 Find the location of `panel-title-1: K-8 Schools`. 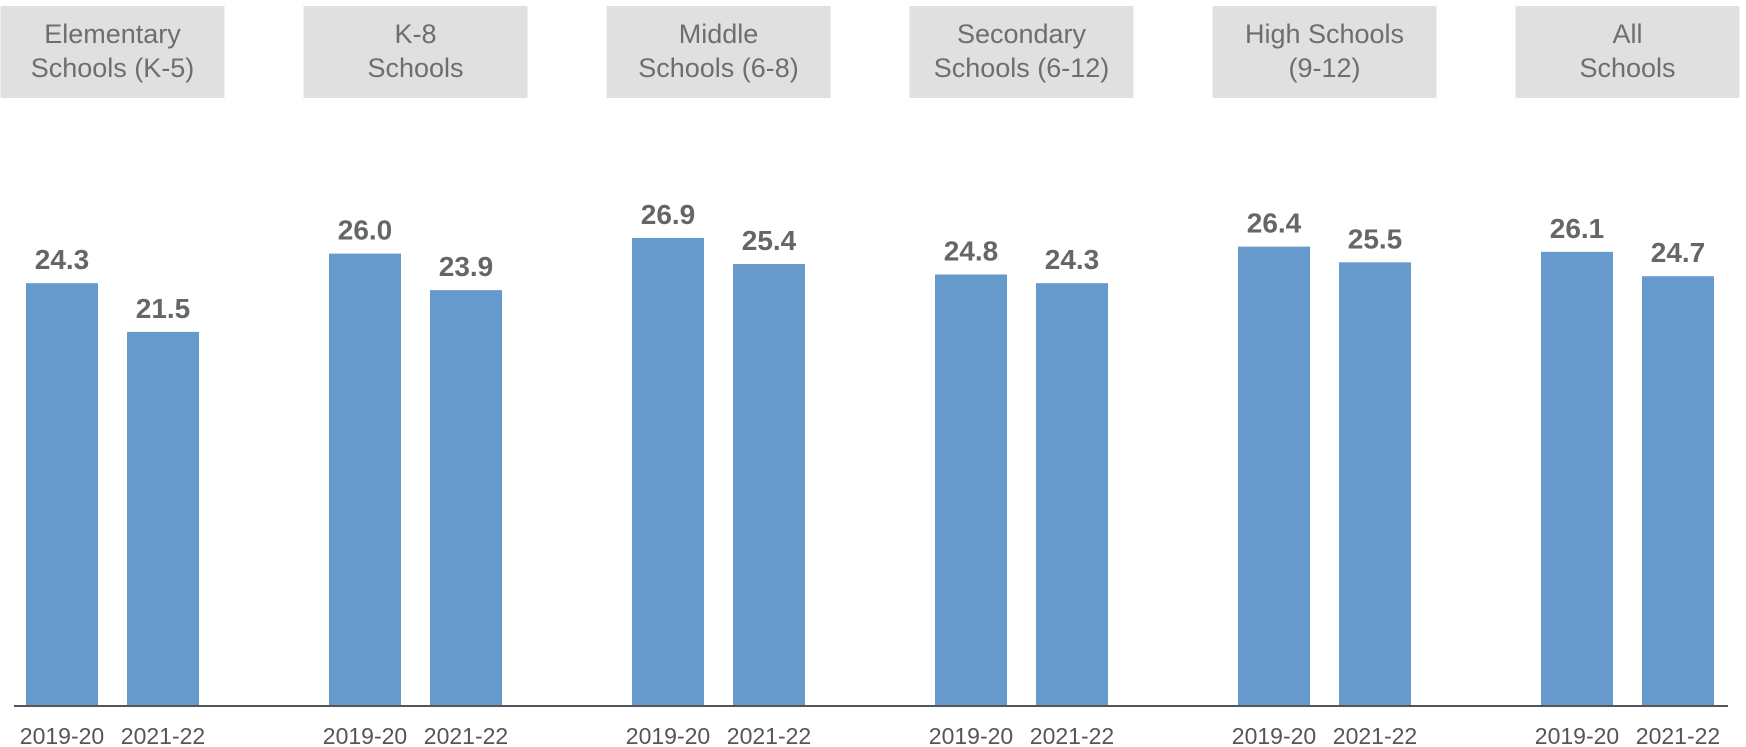

panel-title-1: K-8 Schools is located at coordinates (415, 51).